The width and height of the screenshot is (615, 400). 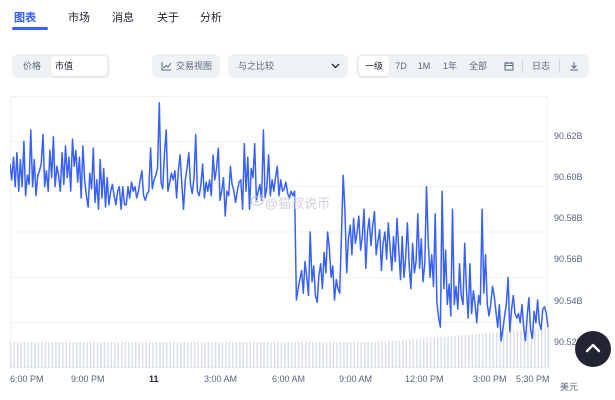 What do you see at coordinates (31, 66) in the screenshot?
I see `metric-price-button: 价格` at bounding box center [31, 66].